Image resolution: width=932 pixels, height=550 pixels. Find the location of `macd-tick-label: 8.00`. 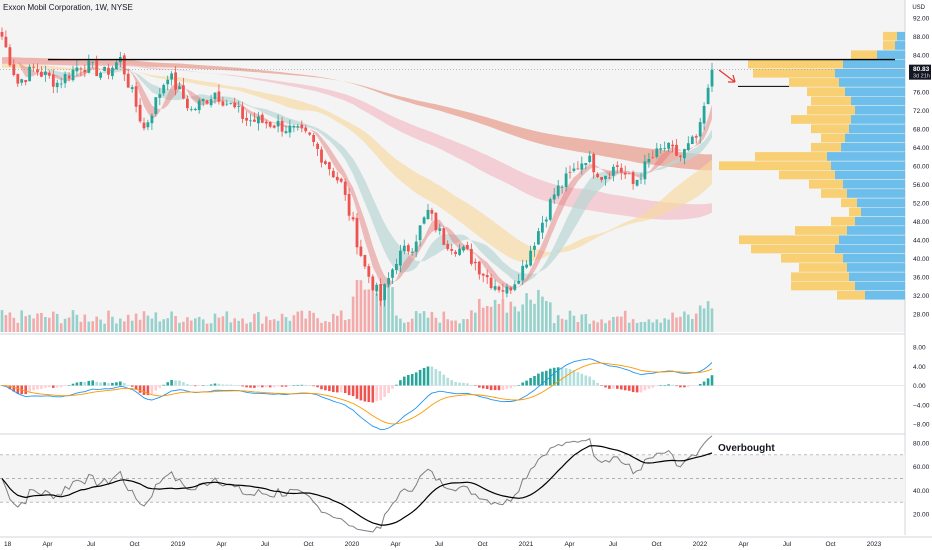

macd-tick-label: 8.00 is located at coordinates (919, 348).